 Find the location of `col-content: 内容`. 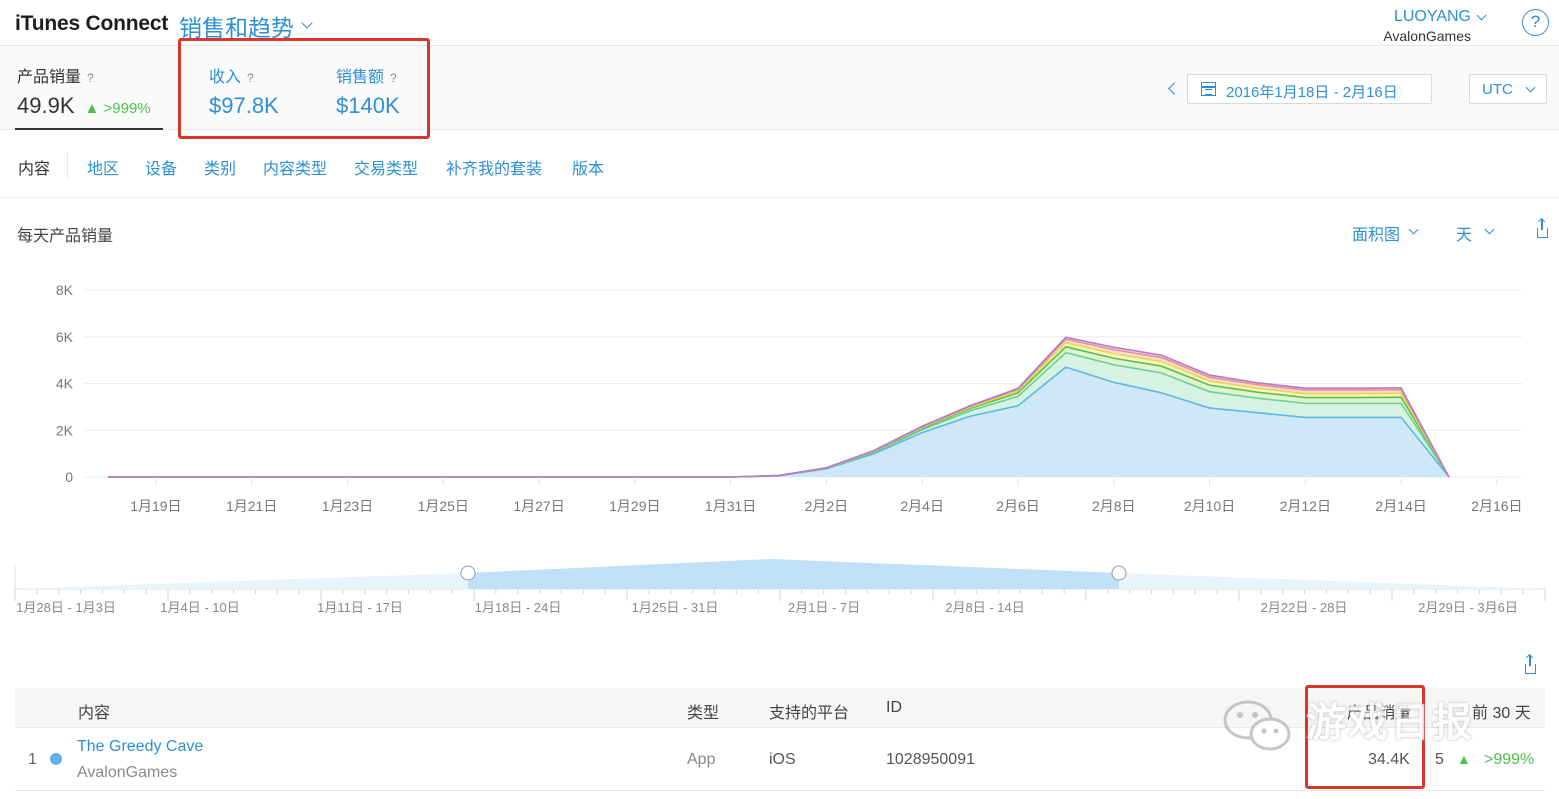

col-content: 内容 is located at coordinates (94, 713).